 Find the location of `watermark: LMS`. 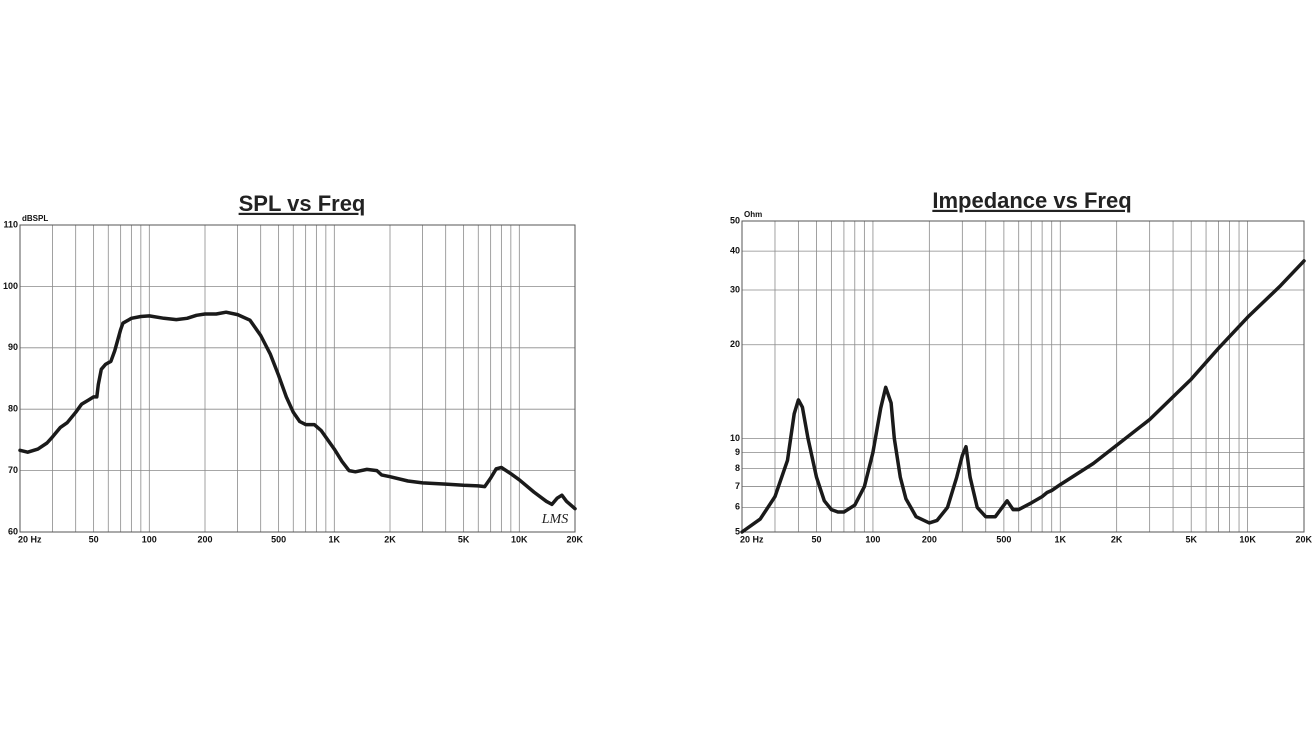

watermark: LMS is located at coordinates (554, 519).